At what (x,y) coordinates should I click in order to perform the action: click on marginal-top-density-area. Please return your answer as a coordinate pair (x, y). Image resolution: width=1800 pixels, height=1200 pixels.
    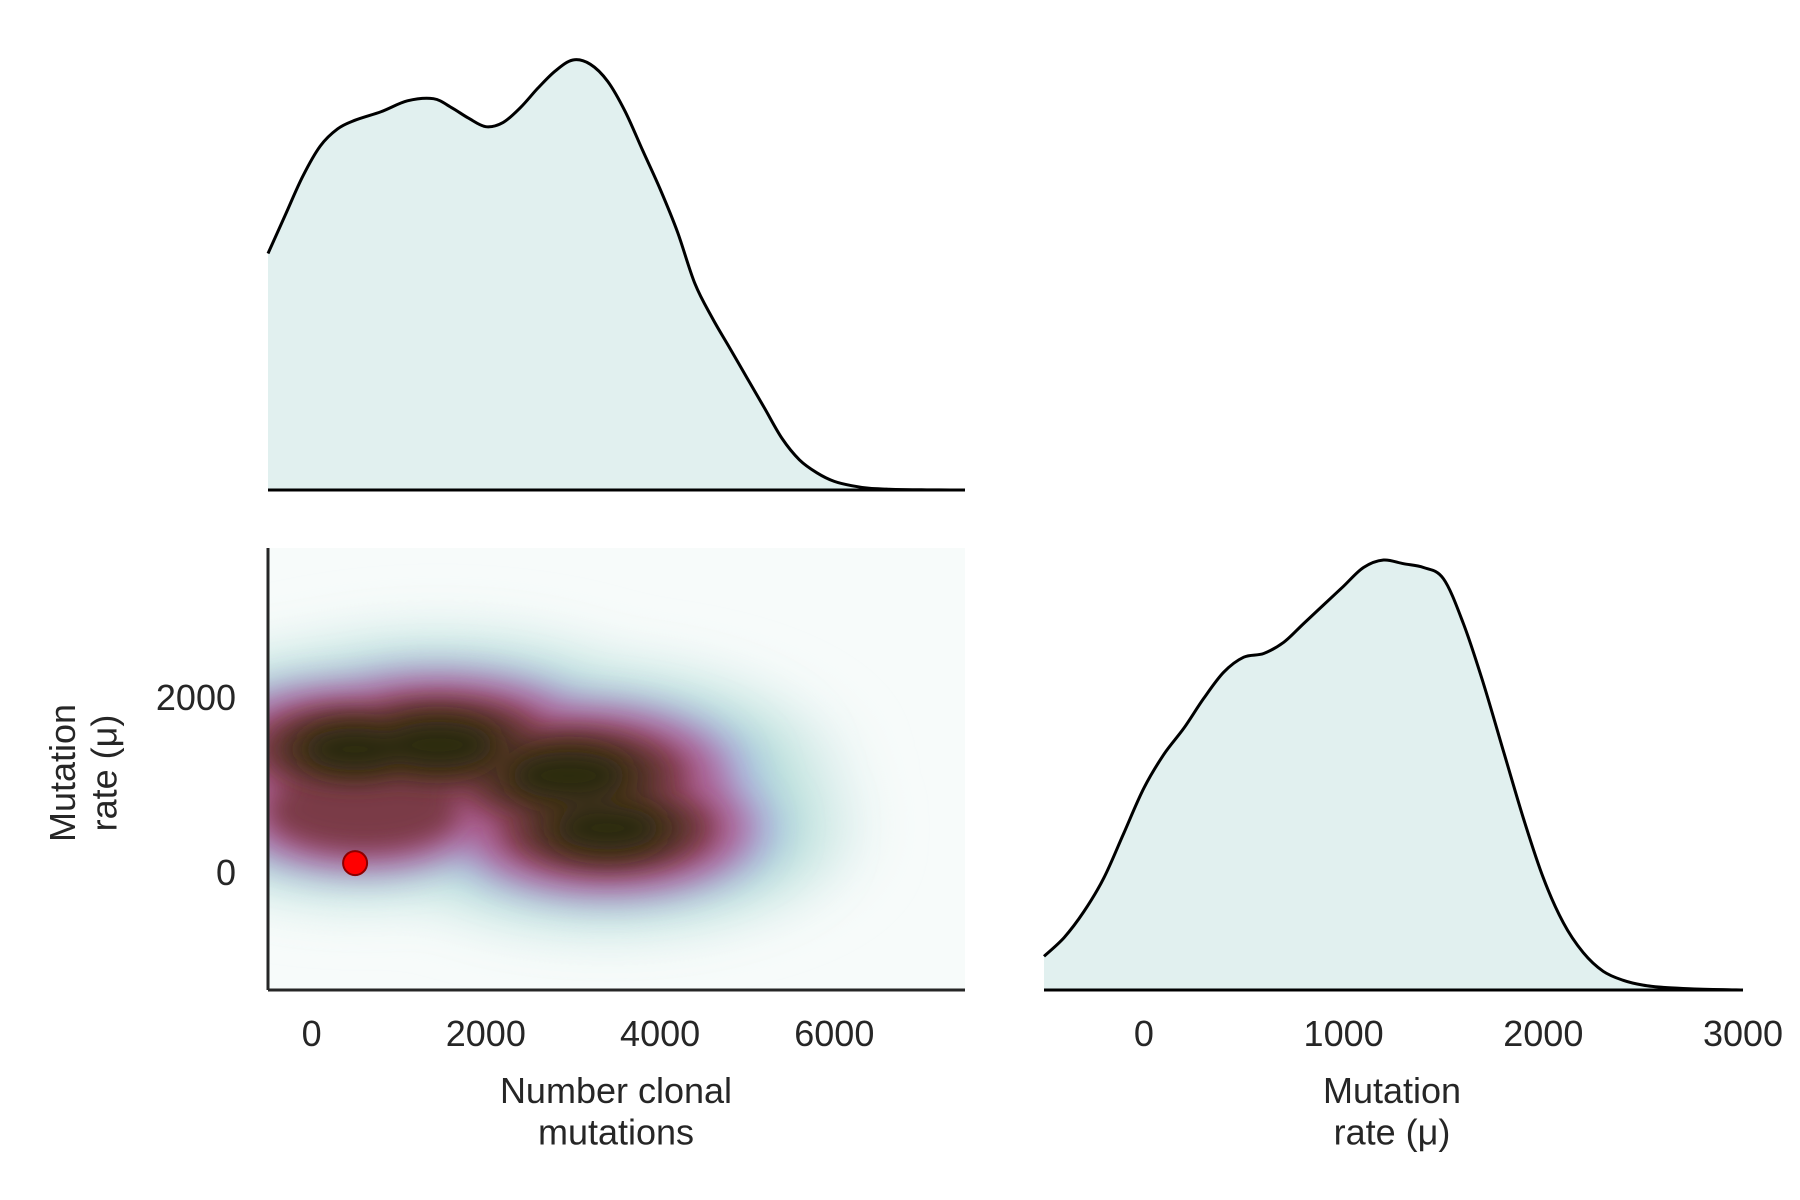
    Looking at the image, I should click on (616, 274).